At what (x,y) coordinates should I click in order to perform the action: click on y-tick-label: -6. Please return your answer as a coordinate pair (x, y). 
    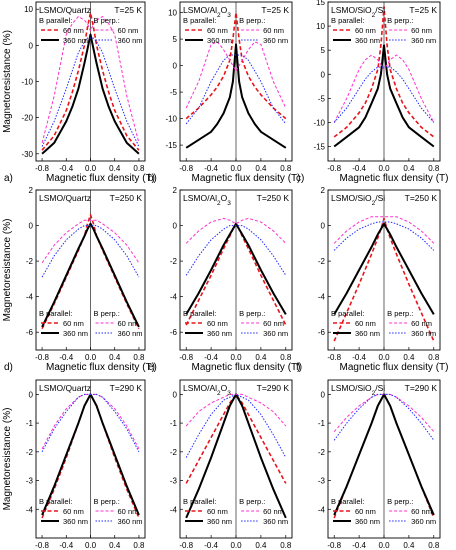
    Looking at the image, I should click on (30, 332).